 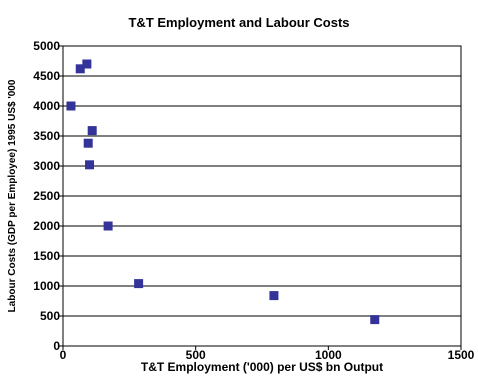 What do you see at coordinates (46, 106) in the screenshot?
I see `y-tick-label: 4000` at bounding box center [46, 106].